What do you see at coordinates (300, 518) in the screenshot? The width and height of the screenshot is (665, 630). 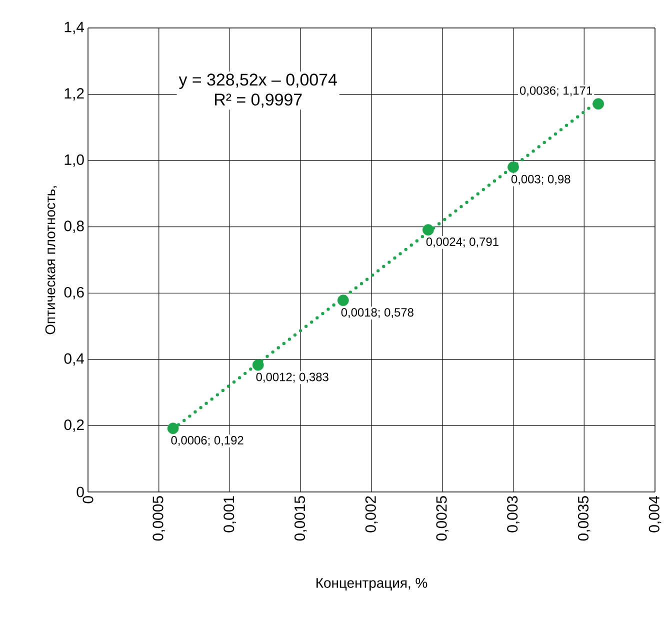 I see `x-tick-label: 0,0015` at bounding box center [300, 518].